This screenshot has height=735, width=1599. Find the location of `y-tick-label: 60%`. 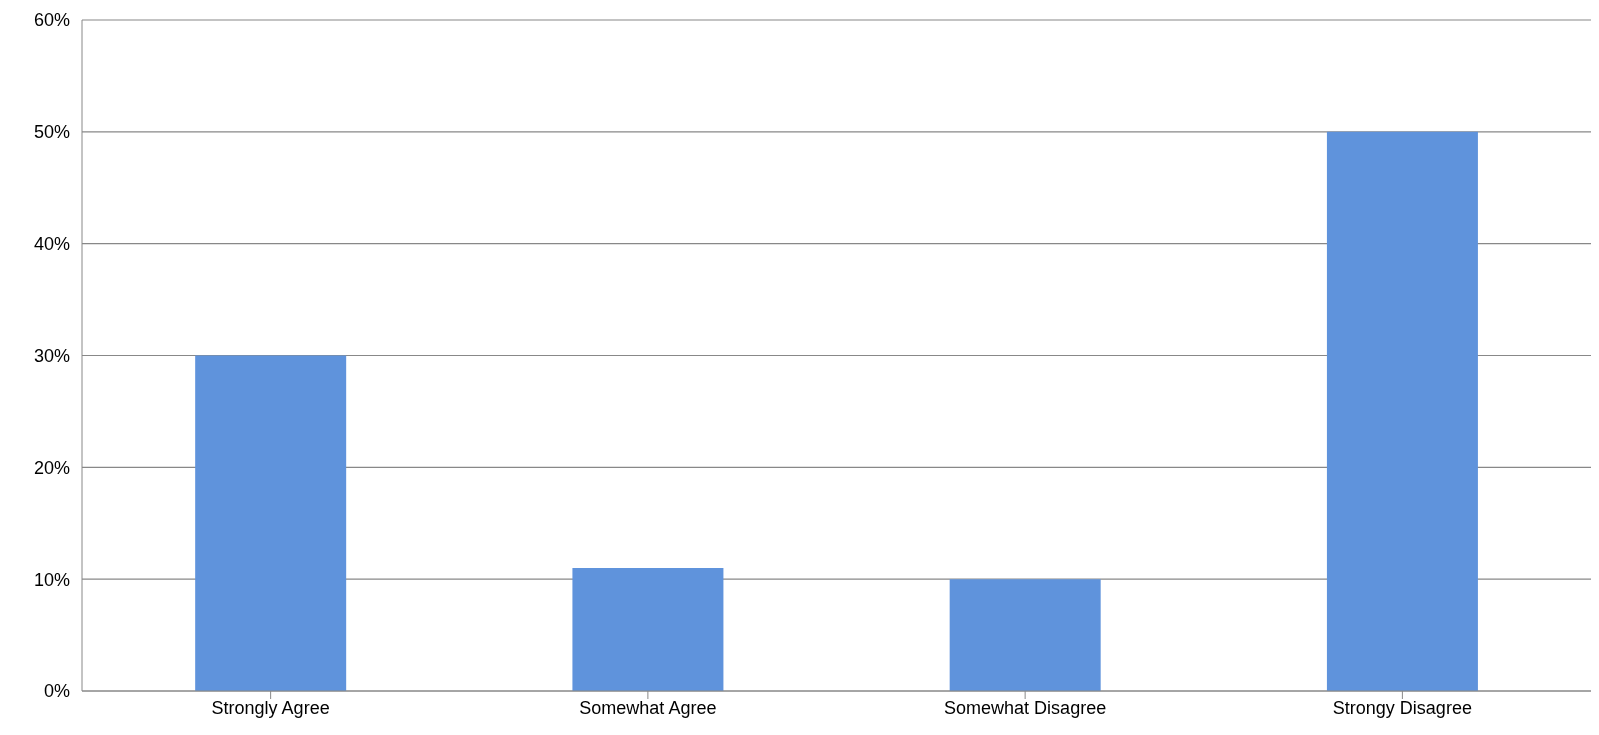

y-tick-label: 60% is located at coordinates (51, 20).